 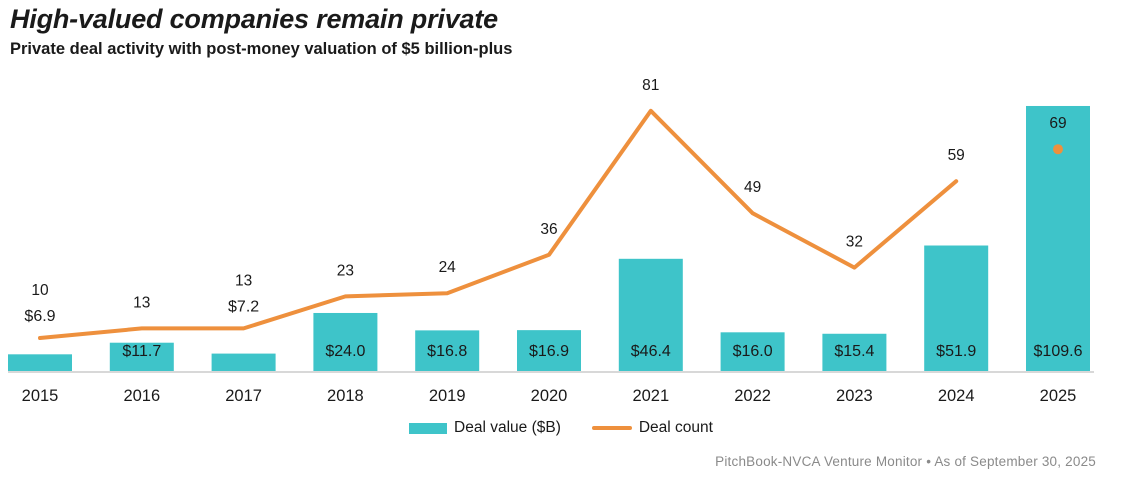 I want to click on deal-value-bar-2024, so click(x=956, y=308).